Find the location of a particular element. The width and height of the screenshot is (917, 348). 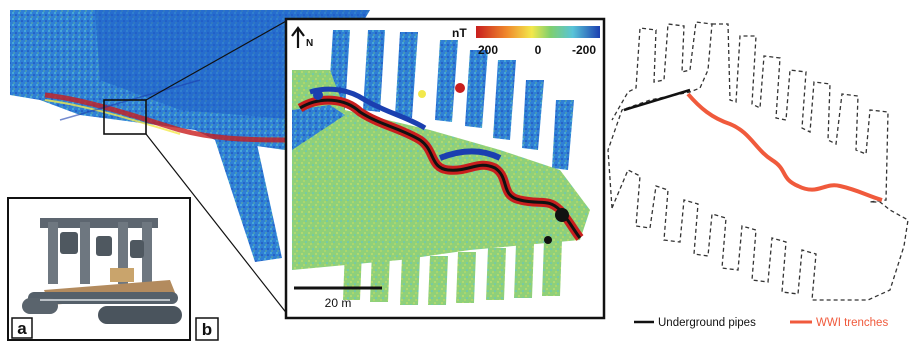

wwi-trench-line is located at coordinates (784, 147).